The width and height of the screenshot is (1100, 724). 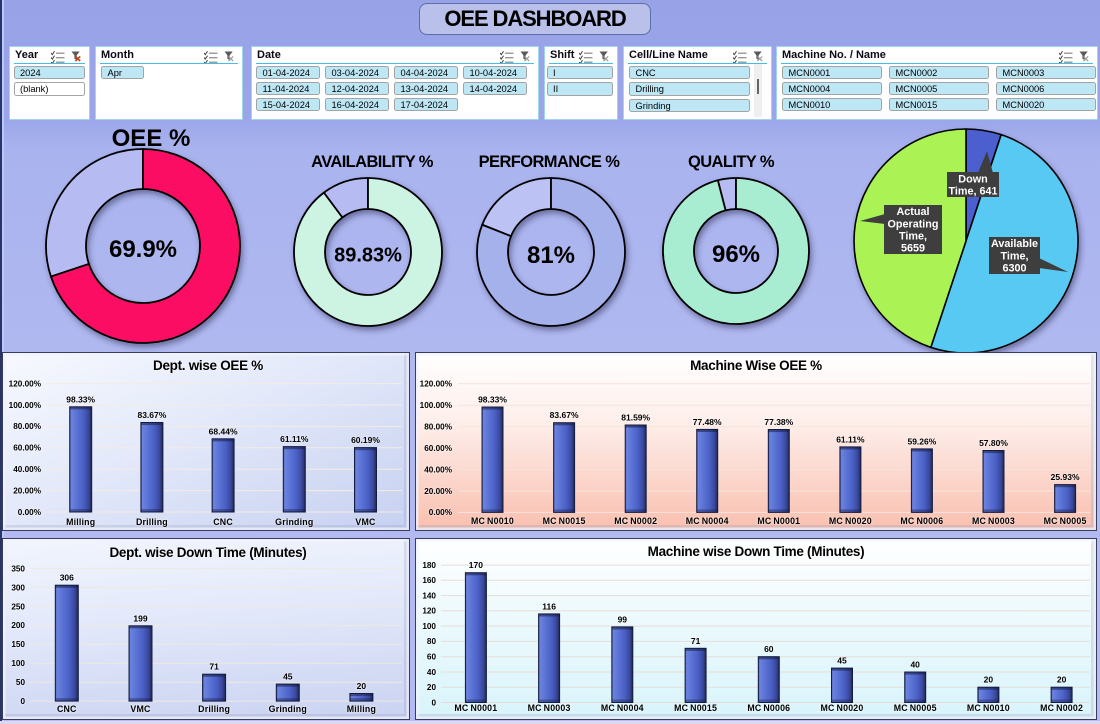 I want to click on svg-text:Machine wise Down Time (Minute: Machine wise Down Time (Minutes), so click(x=755, y=551).